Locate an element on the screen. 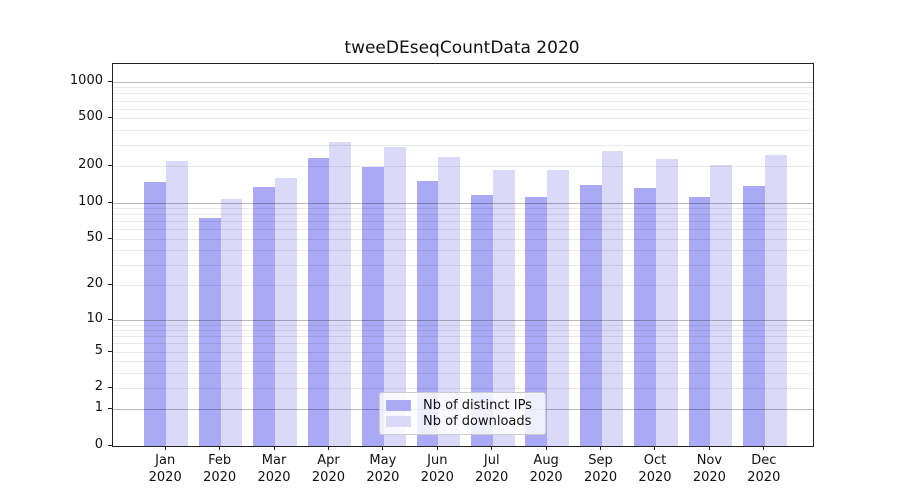 The image size is (900, 500). y-tick-label: 10 is located at coordinates (94, 318).